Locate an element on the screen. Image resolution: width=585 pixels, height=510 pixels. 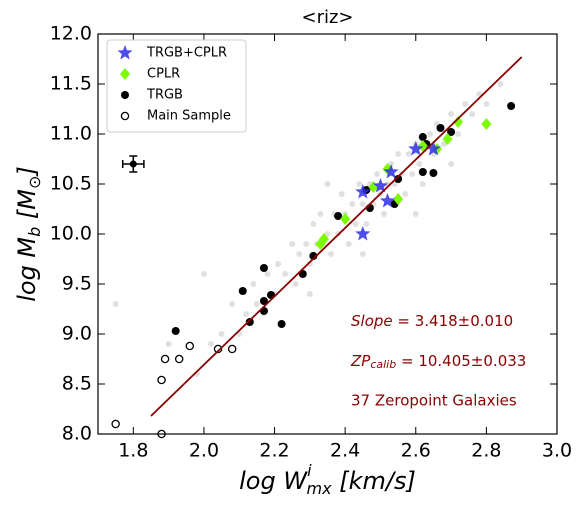
legend-label: TRGB+CPLR is located at coordinates (186, 53).